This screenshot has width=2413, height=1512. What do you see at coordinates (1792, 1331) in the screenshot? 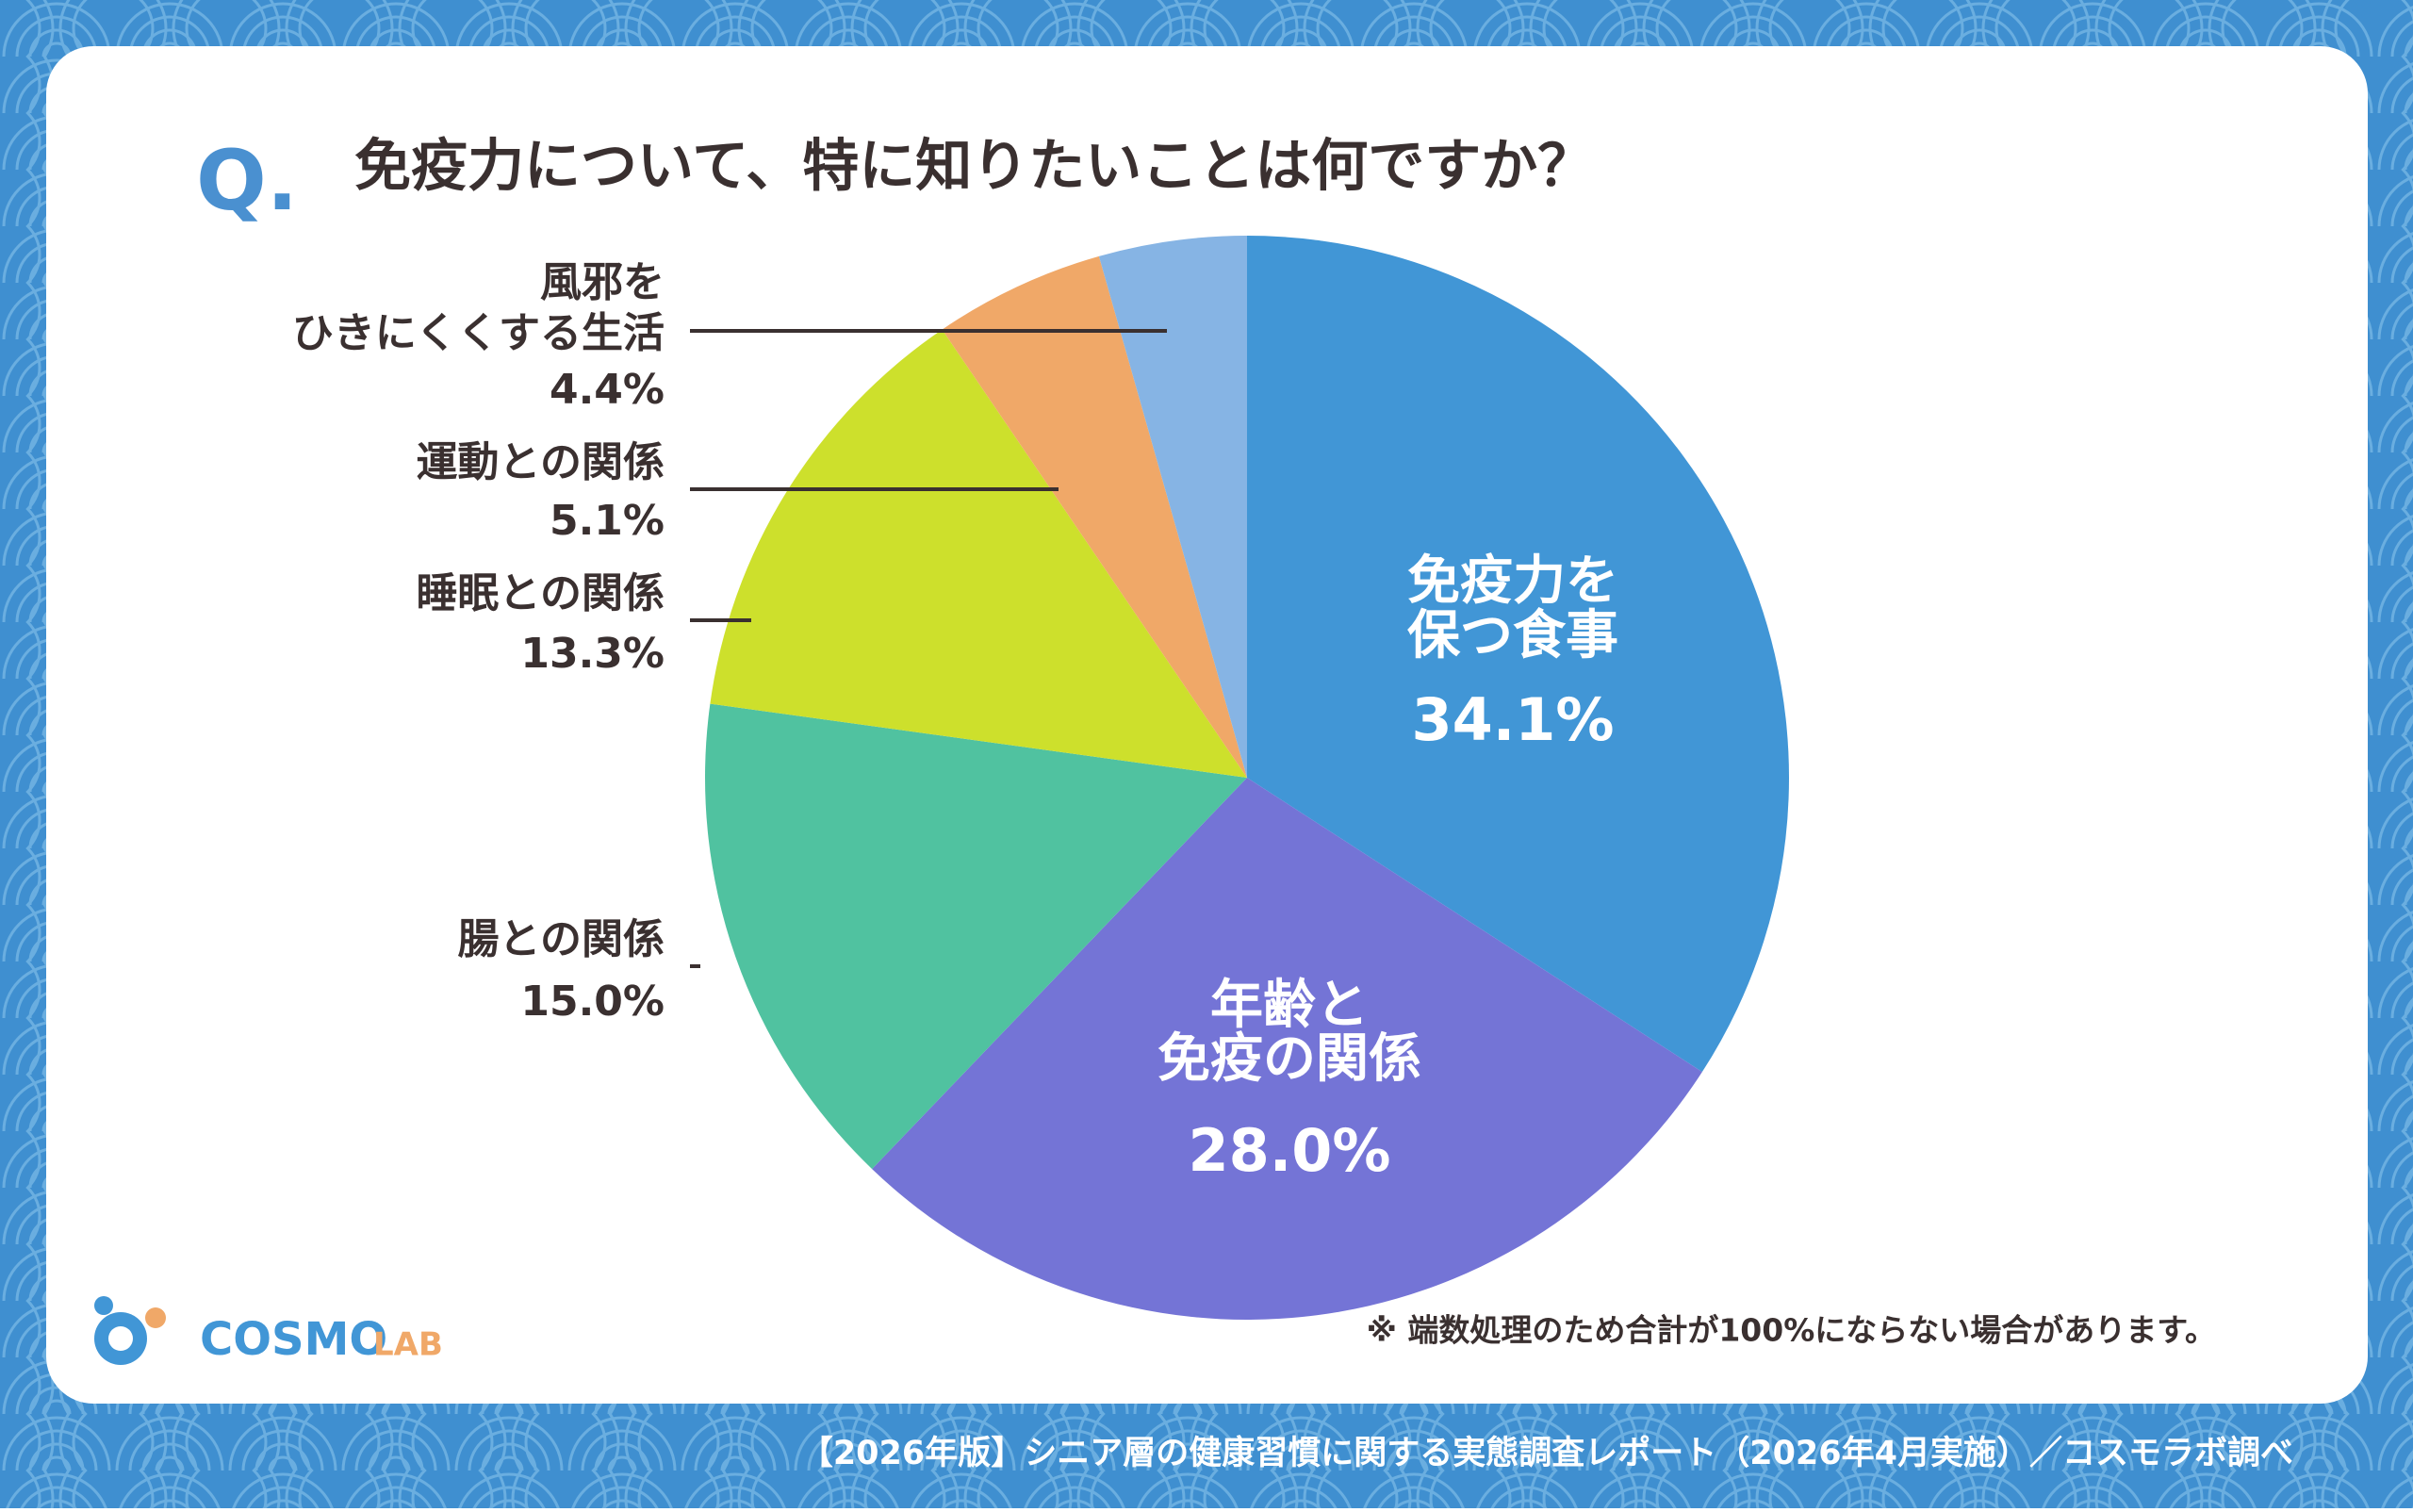
I see `note: ※ 端数処理のため合計が100%にならない場合があります。` at bounding box center [1792, 1331].